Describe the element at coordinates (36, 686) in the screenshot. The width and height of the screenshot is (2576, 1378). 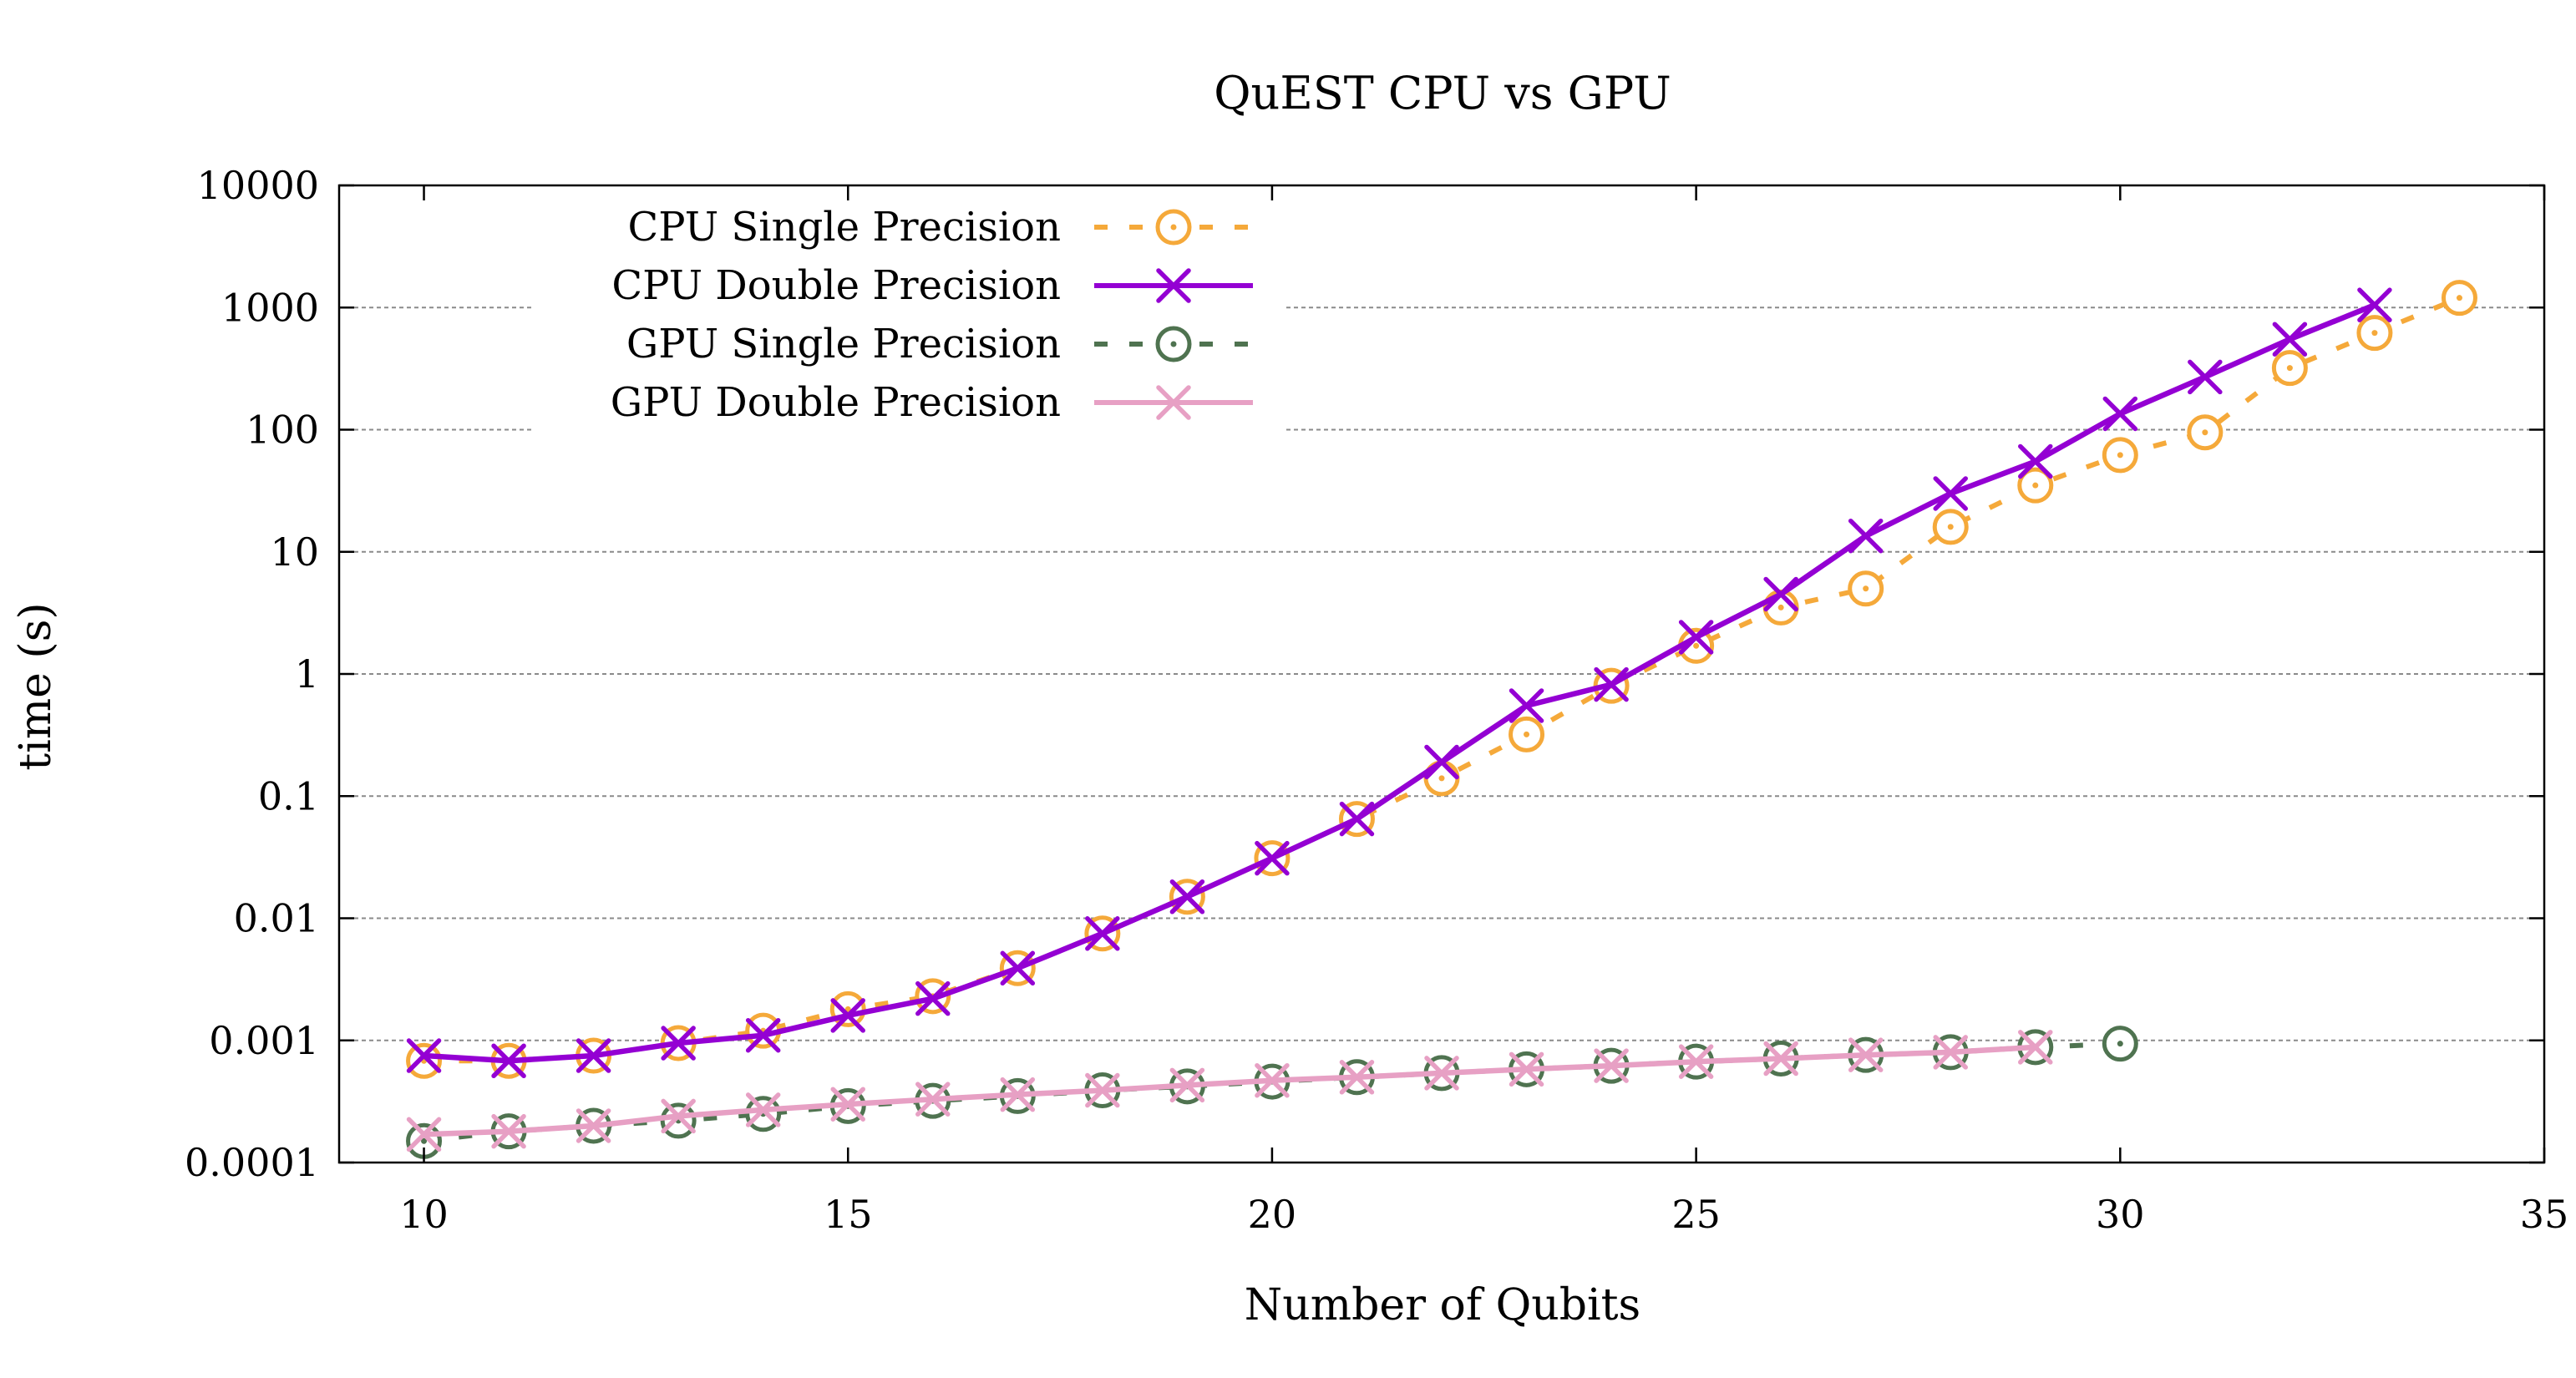
I see `y-axis-label: time (s)` at that location.